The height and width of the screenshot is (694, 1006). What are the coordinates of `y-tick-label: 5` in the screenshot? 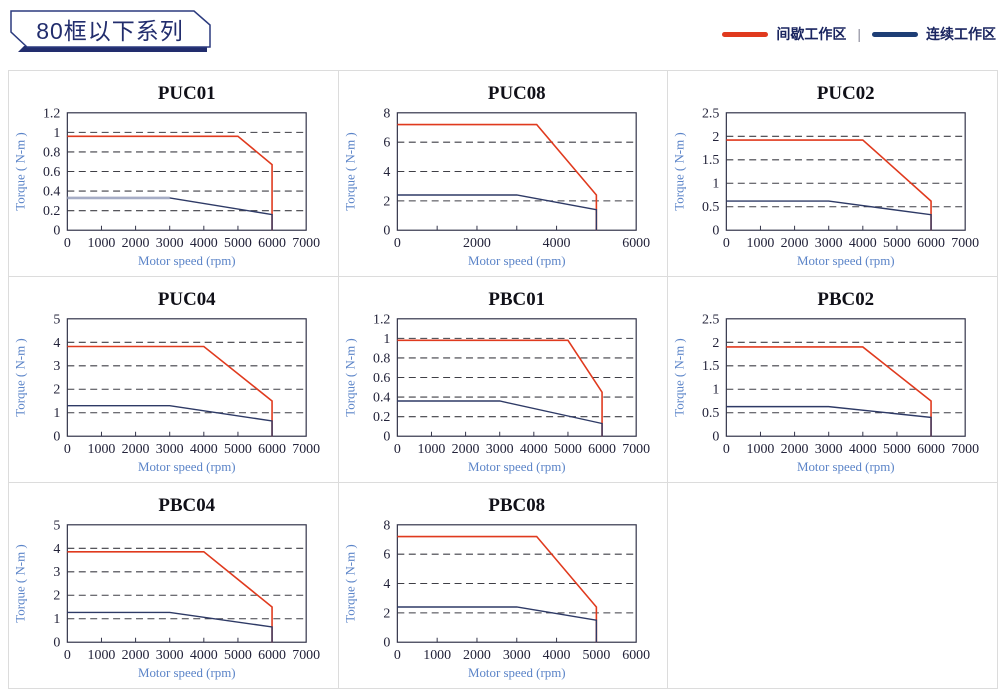 It's located at (56, 319).